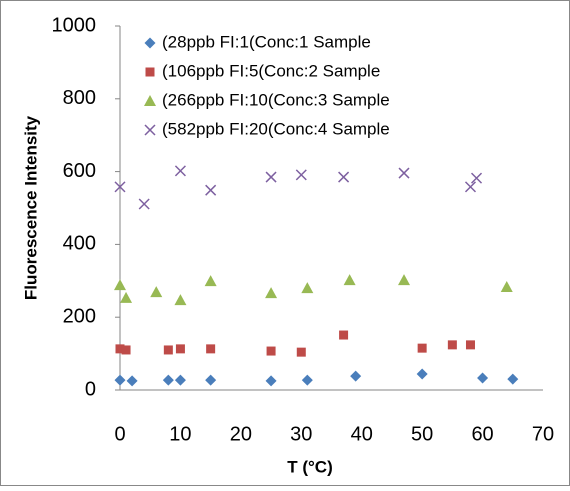 This screenshot has width=570, height=491. I want to click on x-tick-label: 10, so click(180, 434).